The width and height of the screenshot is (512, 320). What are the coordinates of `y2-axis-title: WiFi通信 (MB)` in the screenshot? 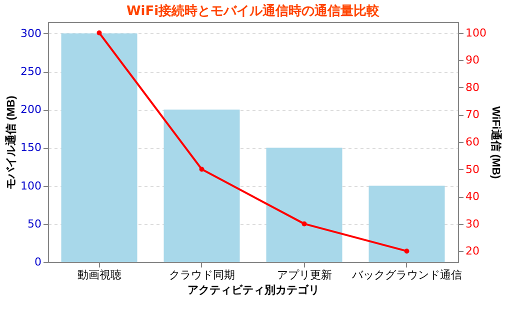 It's located at (495, 143).